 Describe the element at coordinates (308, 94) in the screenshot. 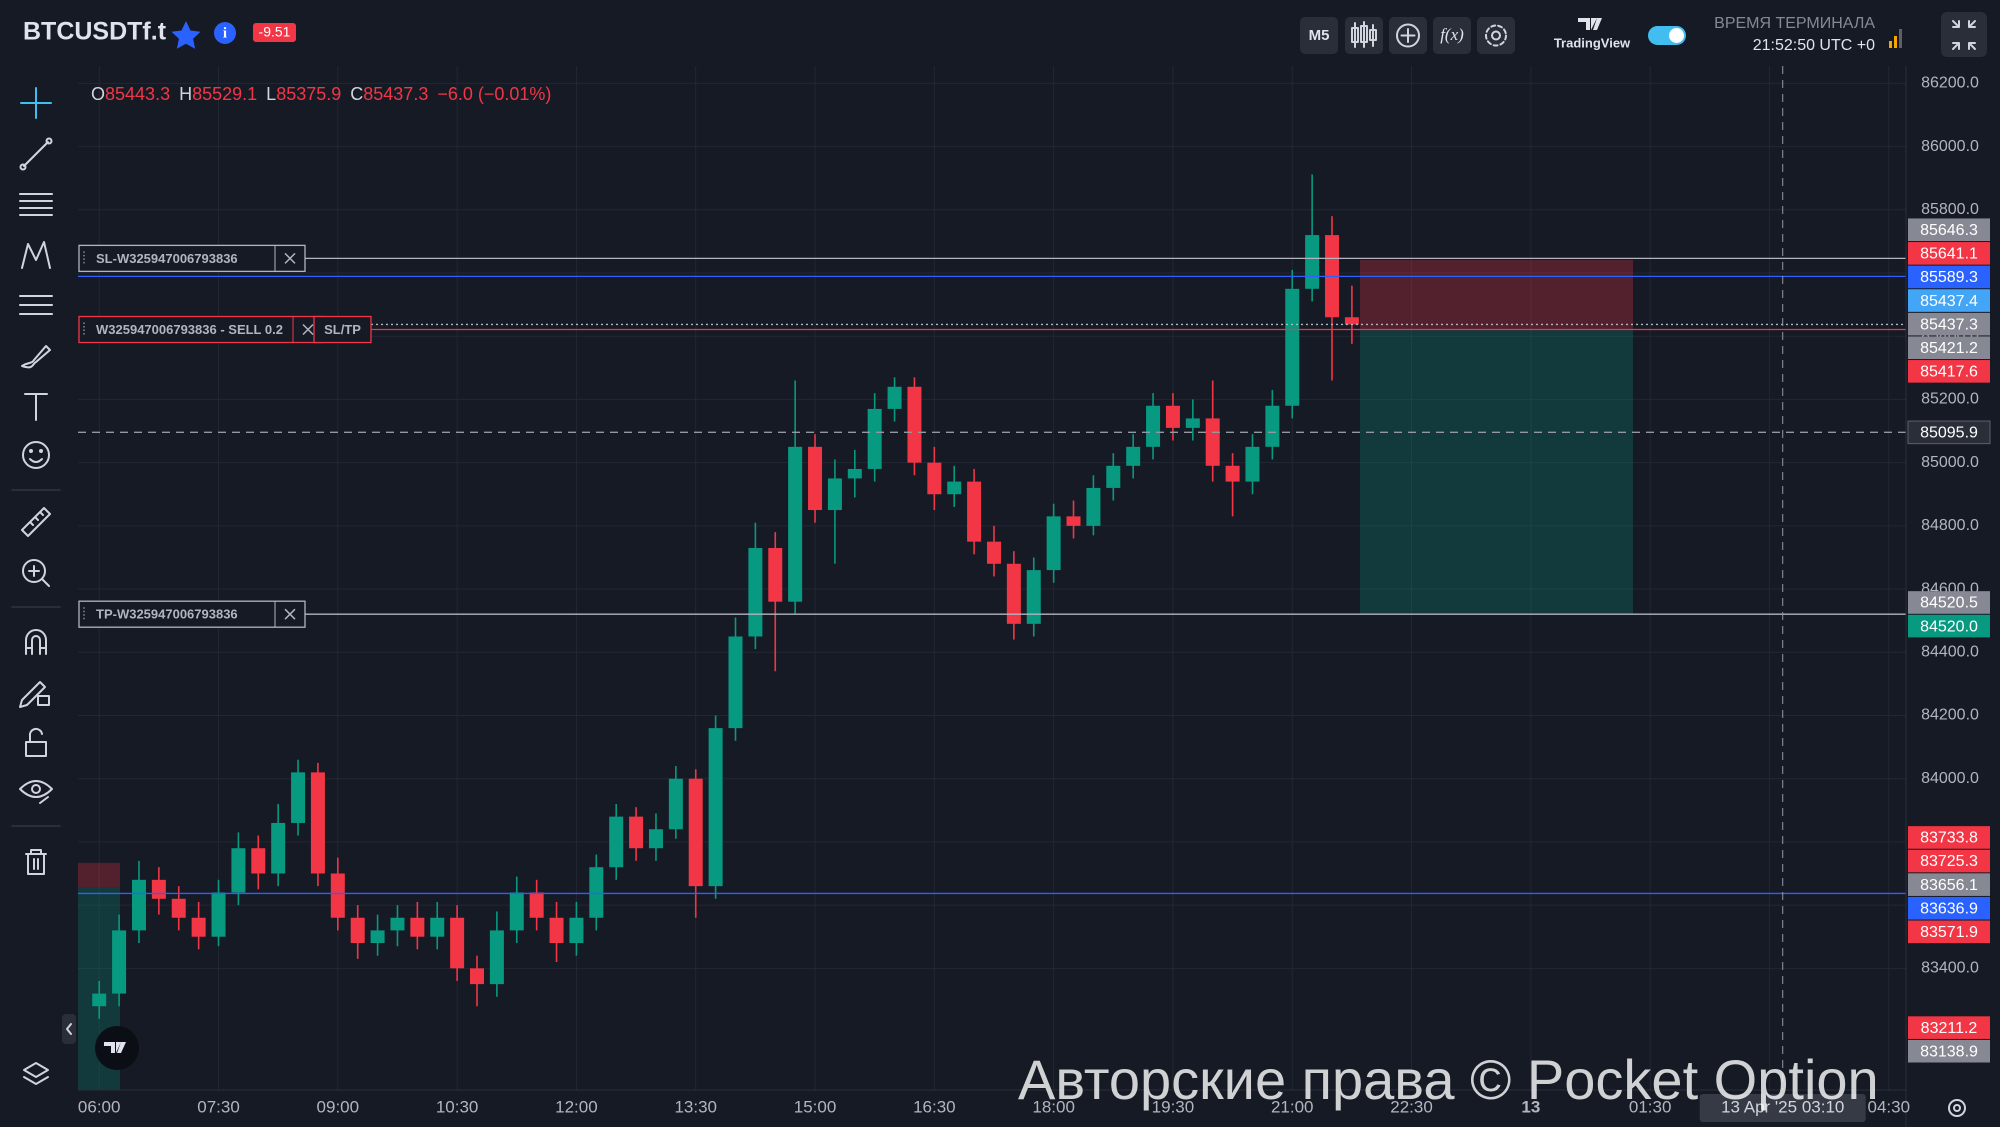

I see `ohlc-value: 85375.9` at that location.